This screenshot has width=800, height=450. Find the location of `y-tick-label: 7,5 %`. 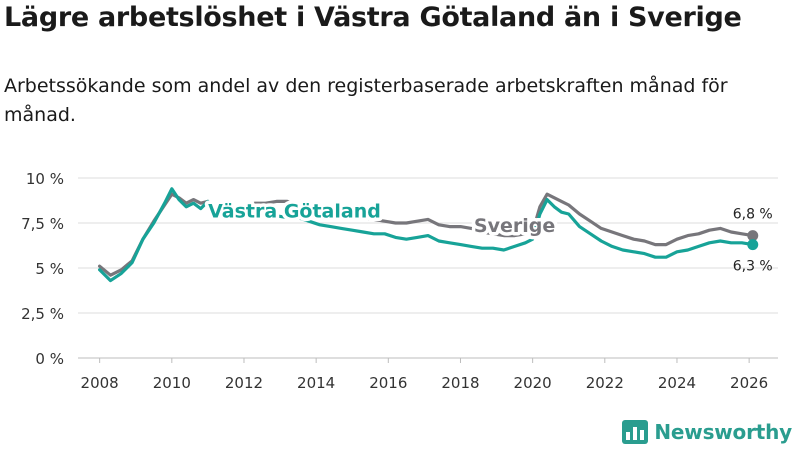

y-tick-label: 7,5 % is located at coordinates (42, 224).